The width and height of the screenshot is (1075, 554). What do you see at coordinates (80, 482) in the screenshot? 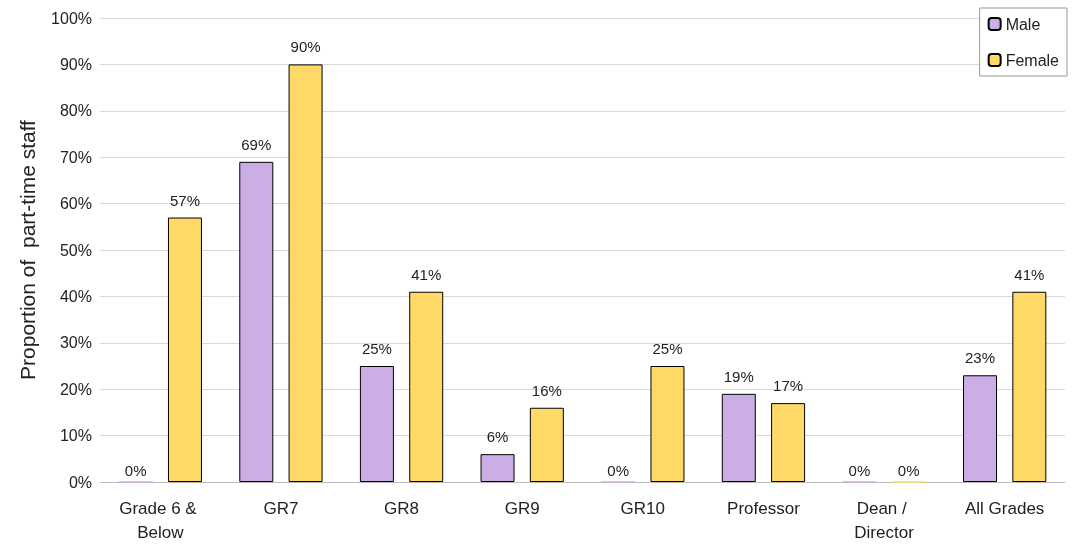
I see `y-tick-label: 0%` at bounding box center [80, 482].